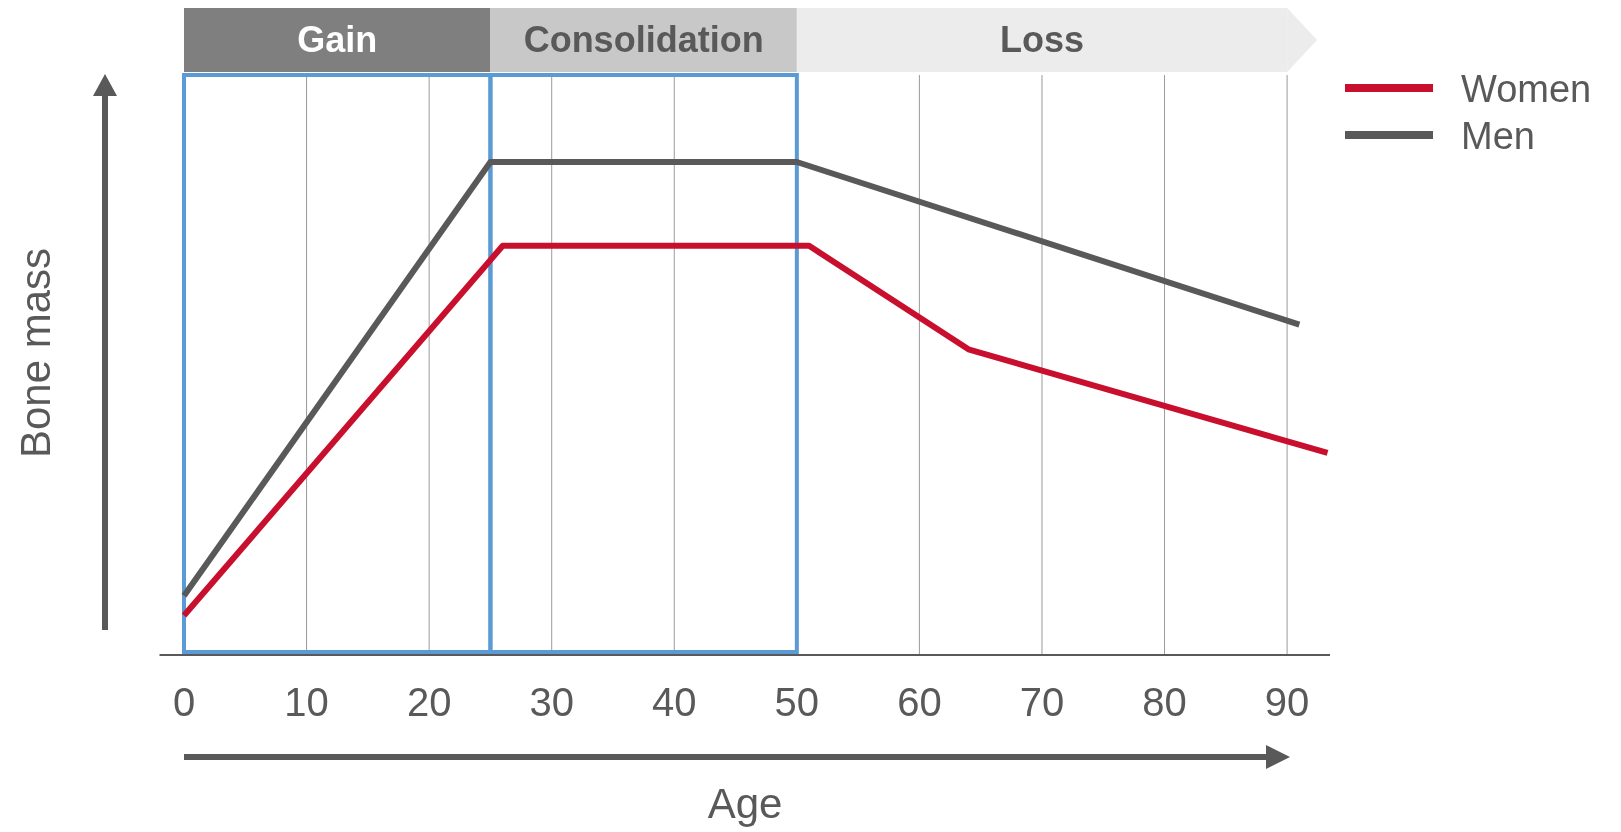 The image size is (1621, 832). Describe the element at coordinates (1526, 89) in the screenshot. I see `legend-label: Women` at that location.